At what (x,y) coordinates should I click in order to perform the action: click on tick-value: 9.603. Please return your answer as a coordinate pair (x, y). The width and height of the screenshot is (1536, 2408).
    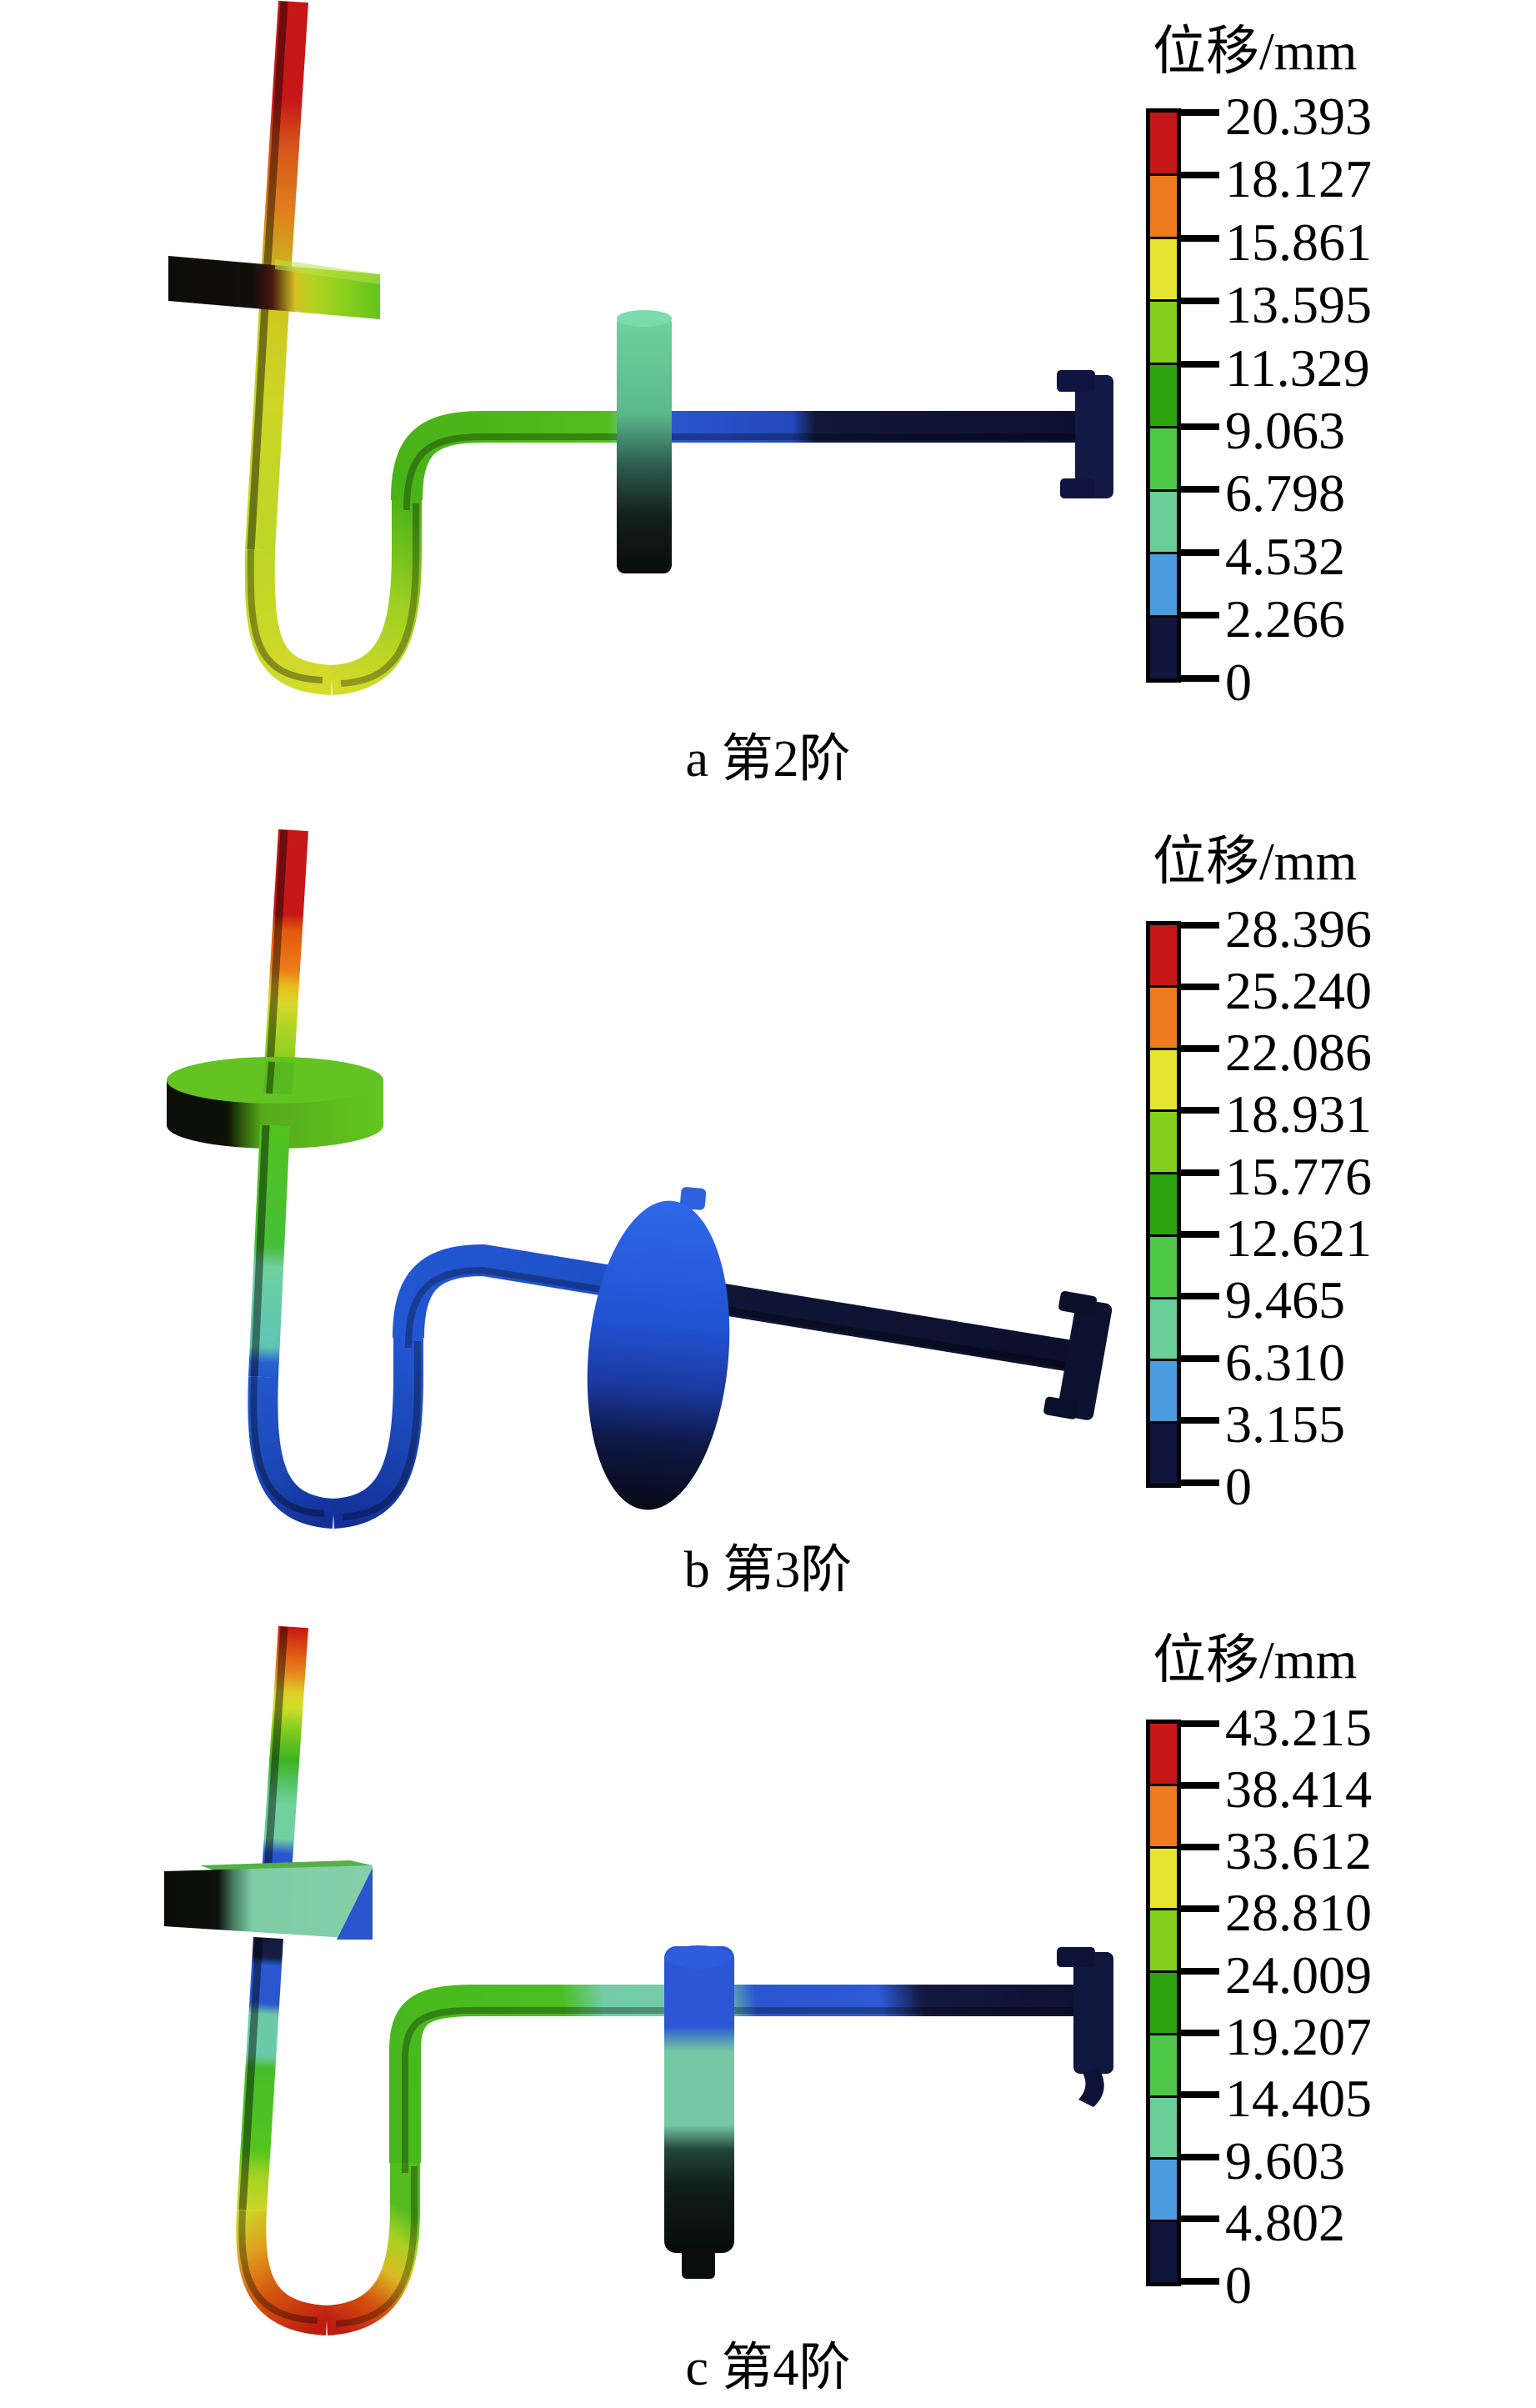
    Looking at the image, I should click on (1285, 2160).